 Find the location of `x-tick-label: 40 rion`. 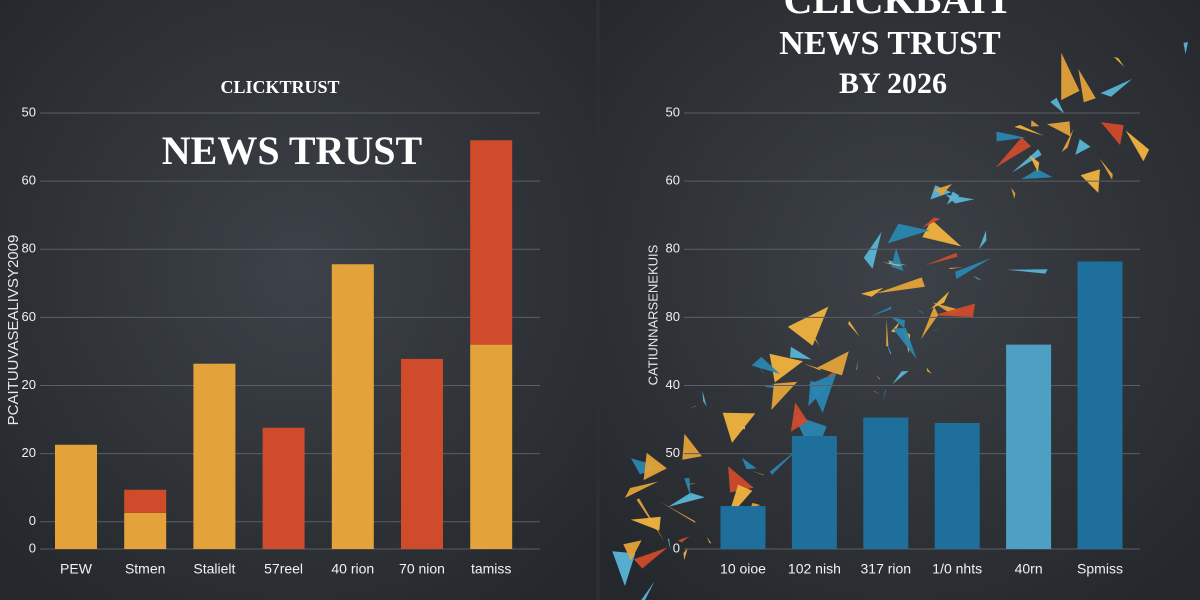

x-tick-label: 40 rion is located at coordinates (352, 569).